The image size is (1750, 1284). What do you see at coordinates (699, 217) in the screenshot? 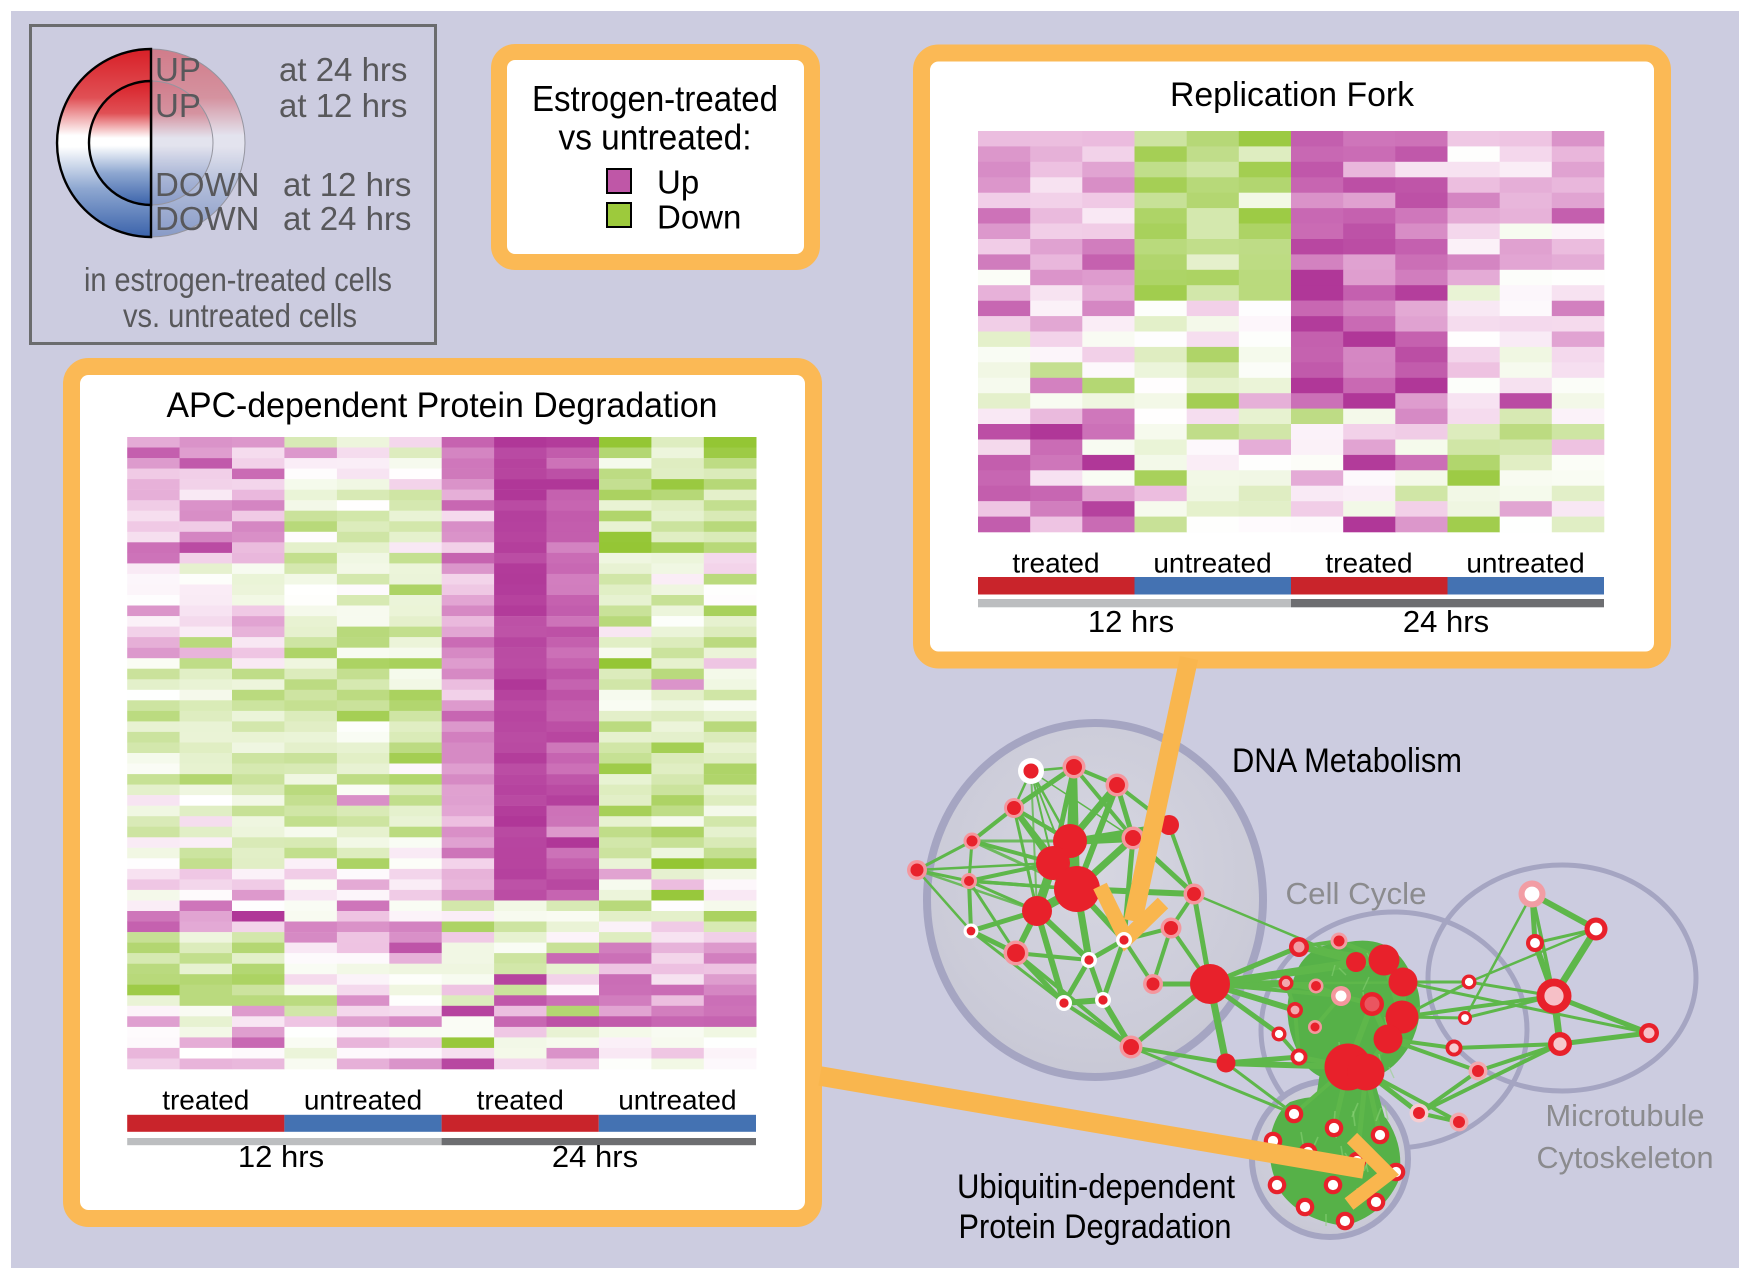
I see `svg-text: Down` at bounding box center [699, 217].